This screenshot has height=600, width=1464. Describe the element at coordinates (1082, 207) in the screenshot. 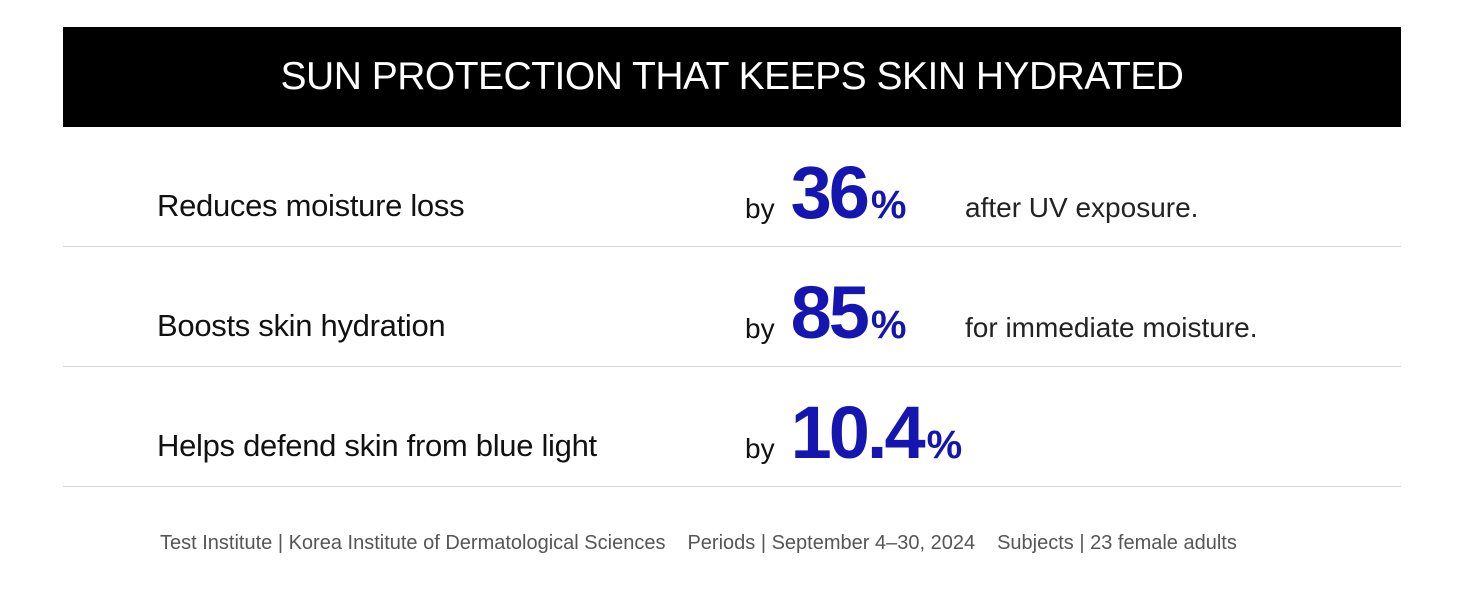

I see `suffix: after UV exposure.` at that location.